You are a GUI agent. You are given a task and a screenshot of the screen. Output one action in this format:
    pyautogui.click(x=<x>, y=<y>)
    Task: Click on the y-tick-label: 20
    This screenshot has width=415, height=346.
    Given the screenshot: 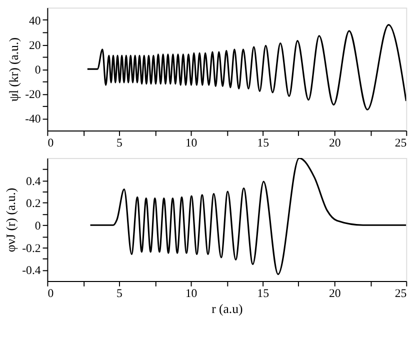 What is the action you would take?
    pyautogui.click(x=35, y=45)
    